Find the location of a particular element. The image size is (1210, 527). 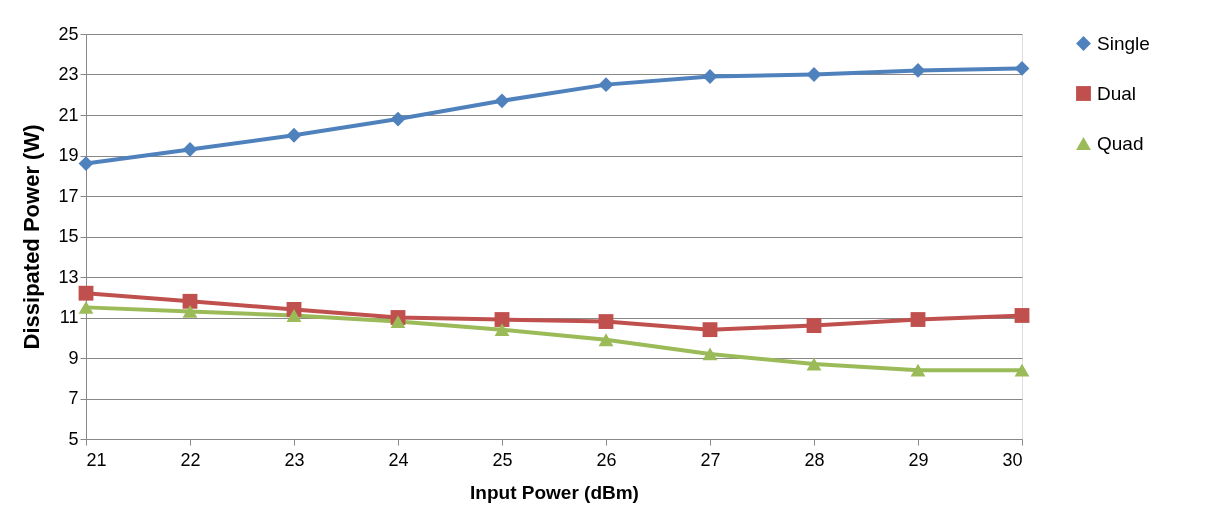

y-tick-label: 21 is located at coordinates (68, 114).